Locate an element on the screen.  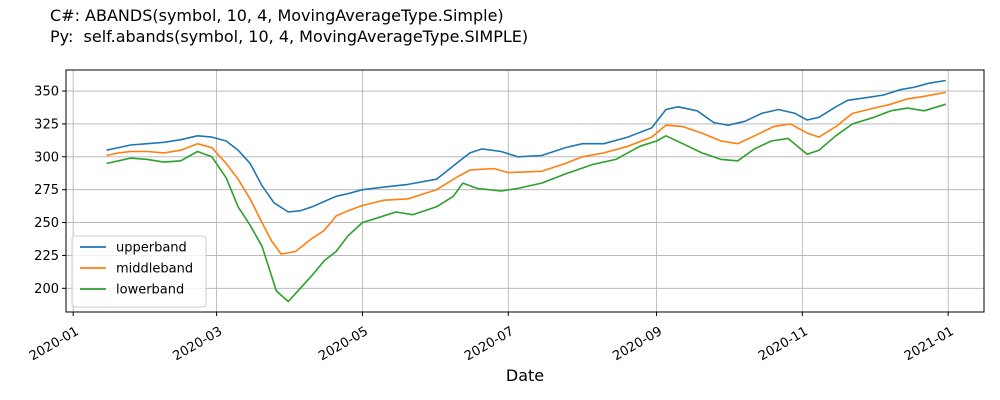
y-tick-label: 300 is located at coordinates (46, 157).